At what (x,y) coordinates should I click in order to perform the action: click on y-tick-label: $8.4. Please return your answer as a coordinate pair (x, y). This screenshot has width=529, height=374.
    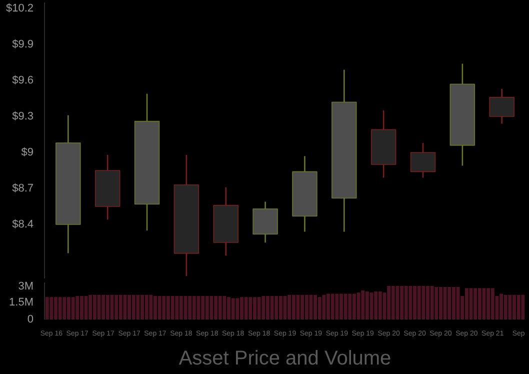
    Looking at the image, I should click on (23, 224).